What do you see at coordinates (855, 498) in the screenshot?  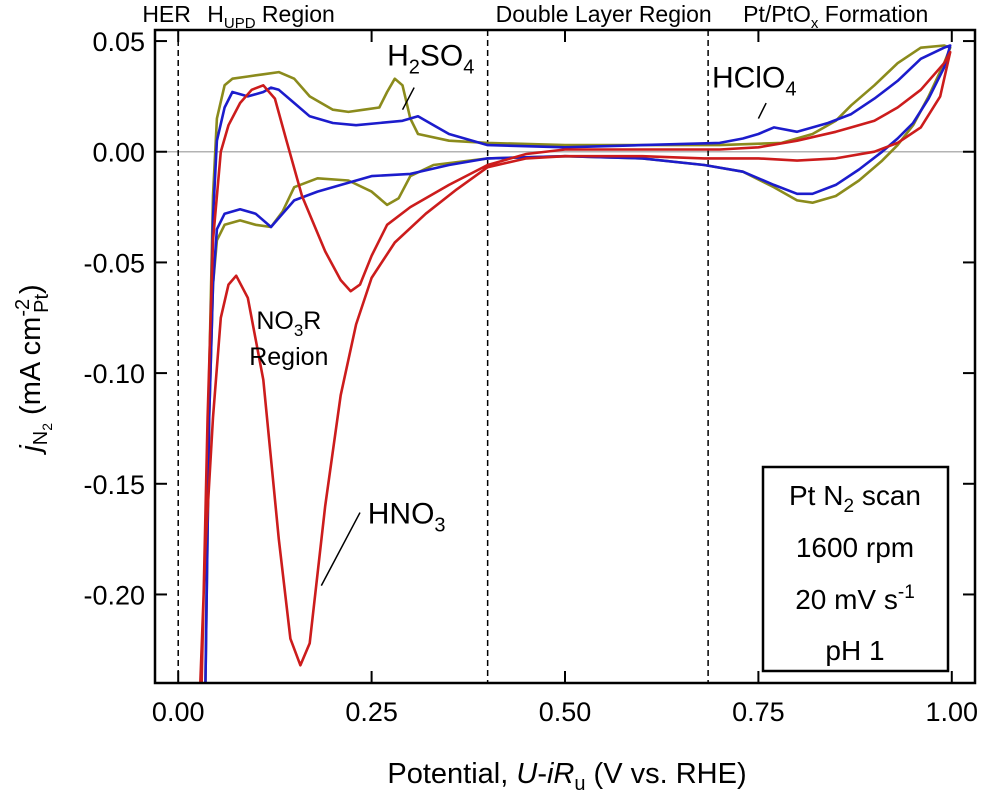 I see `info-line-1: Pt N2 scan` at bounding box center [855, 498].